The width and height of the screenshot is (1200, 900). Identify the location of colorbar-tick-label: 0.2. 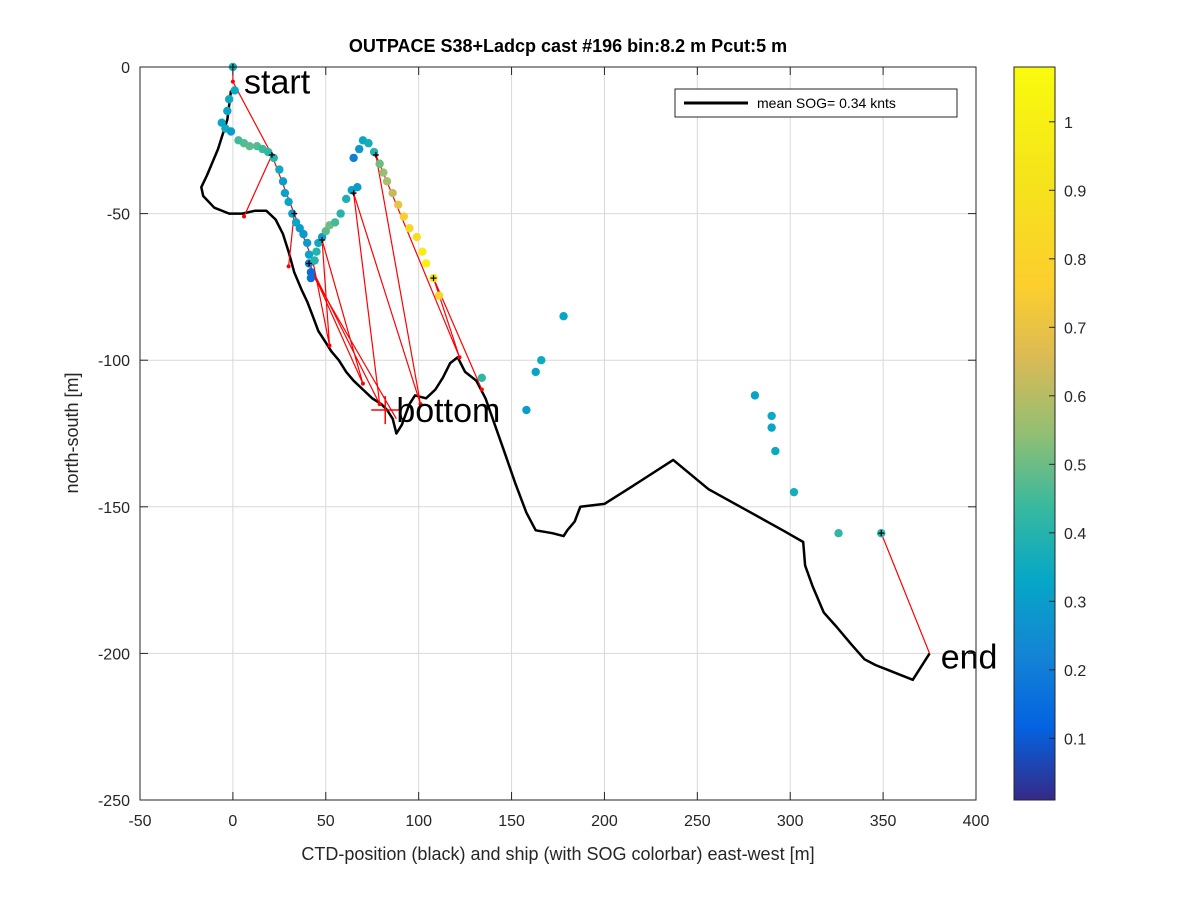
(1075, 671).